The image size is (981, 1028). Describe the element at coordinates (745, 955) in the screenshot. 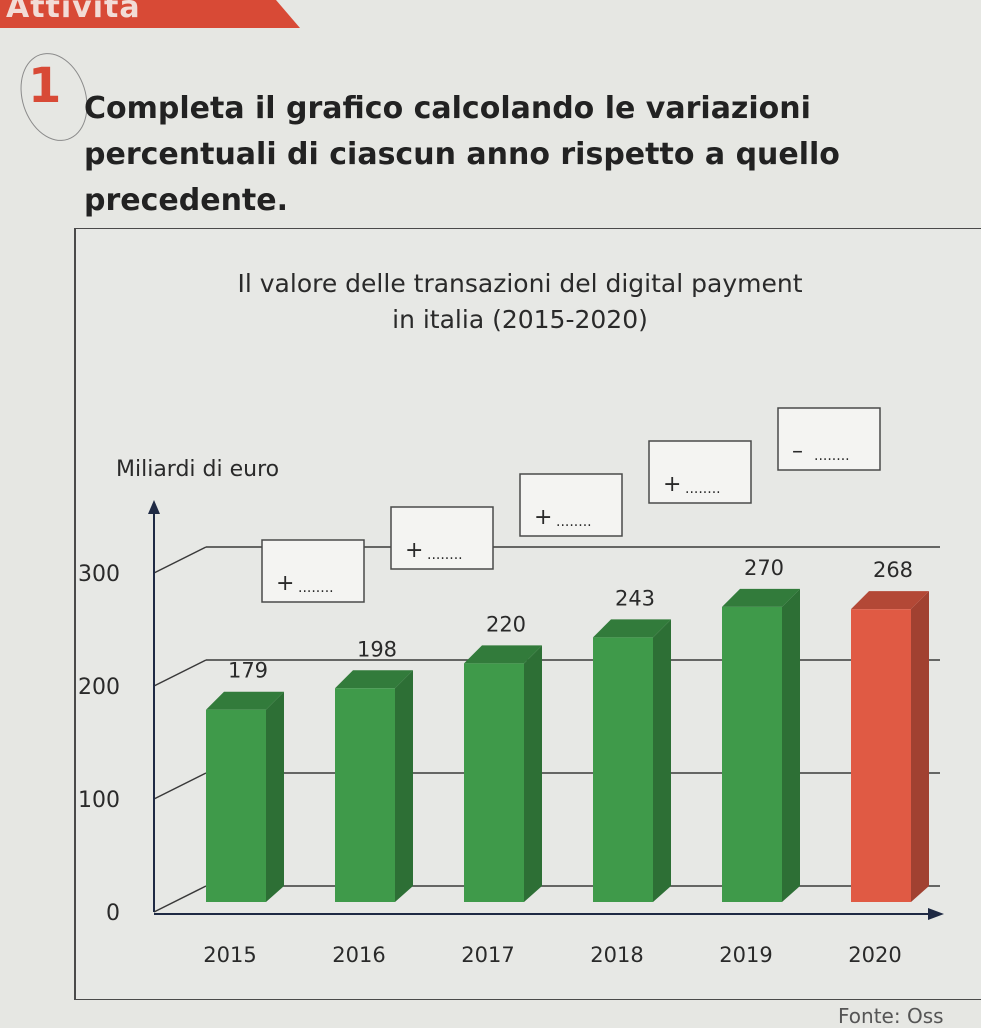

I see `x-tick-label: 2019` at that location.